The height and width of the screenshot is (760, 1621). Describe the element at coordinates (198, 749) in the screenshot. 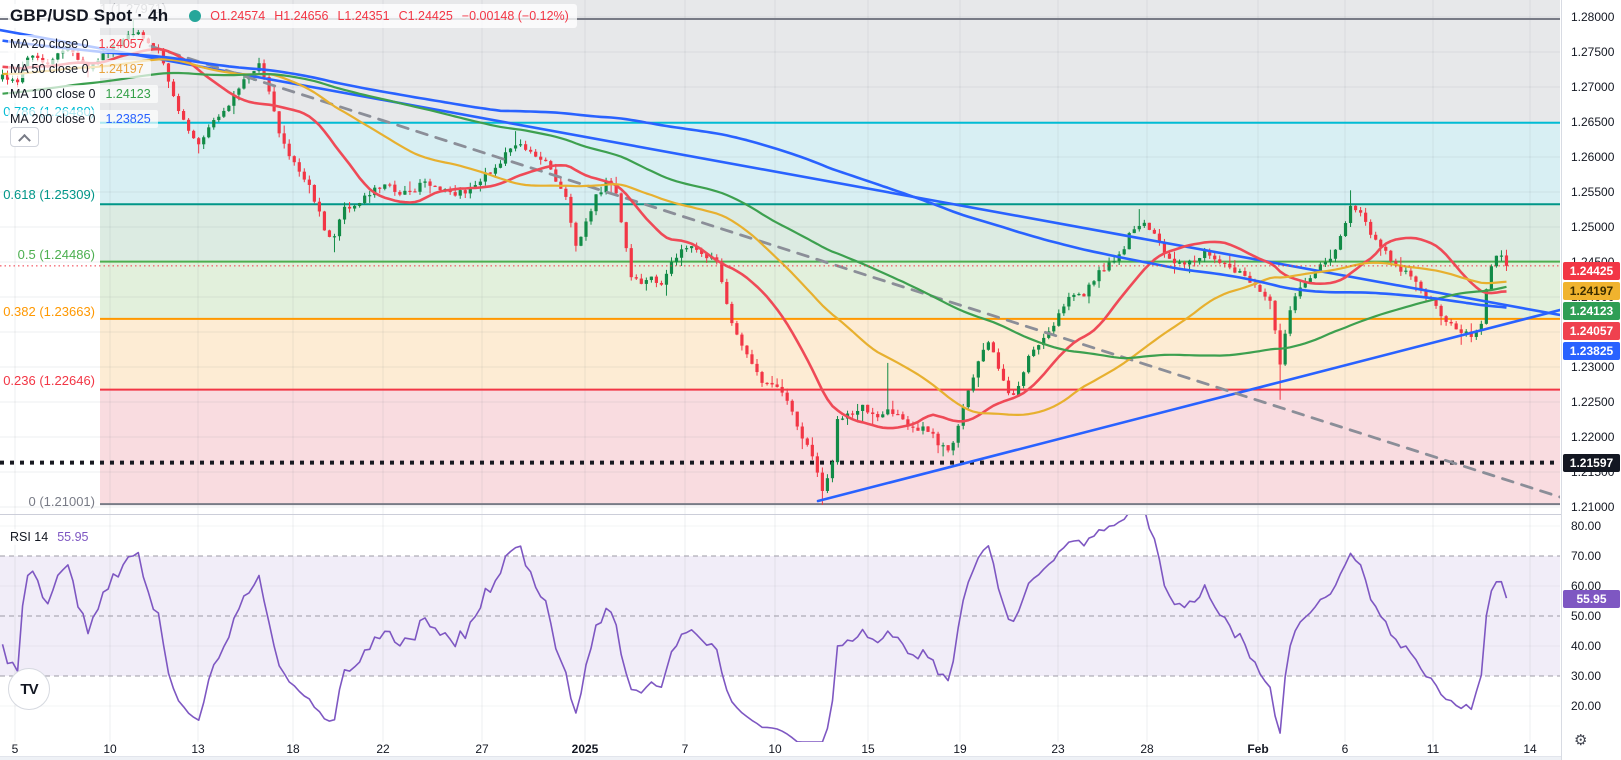

I see `time-tick: 13` at that location.